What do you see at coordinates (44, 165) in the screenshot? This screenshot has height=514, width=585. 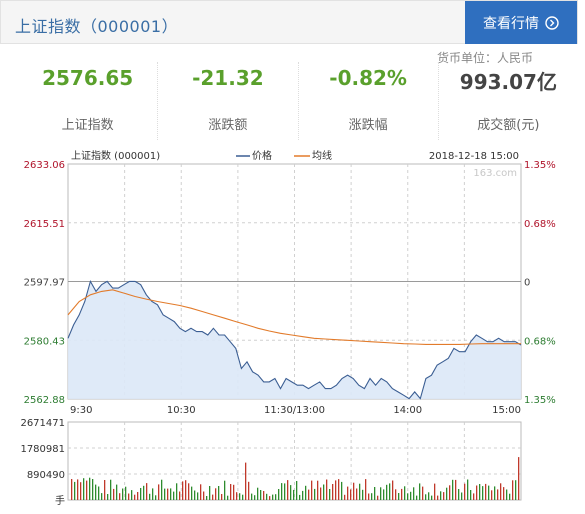 I see `y-left-tick-label: 2633.06` at bounding box center [44, 165].